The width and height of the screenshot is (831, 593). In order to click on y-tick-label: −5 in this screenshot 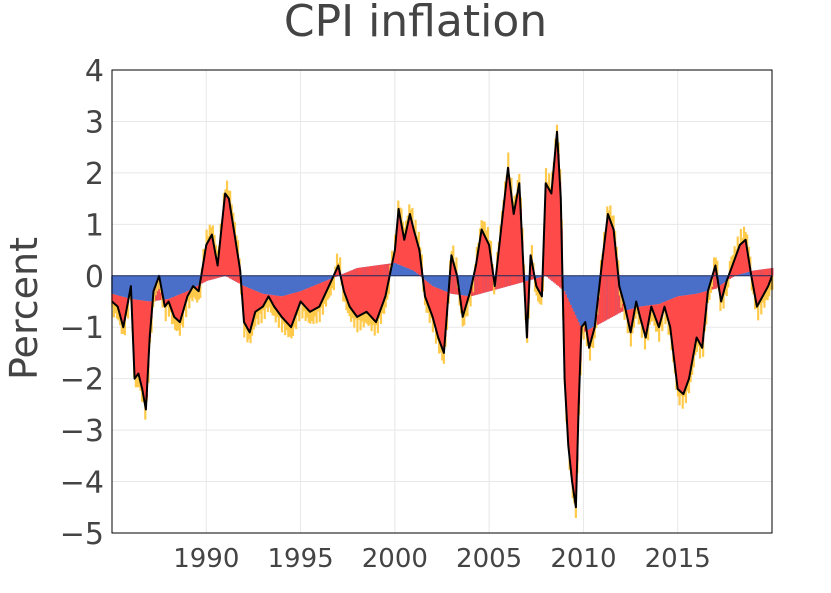, I will do `click(82, 534)`.